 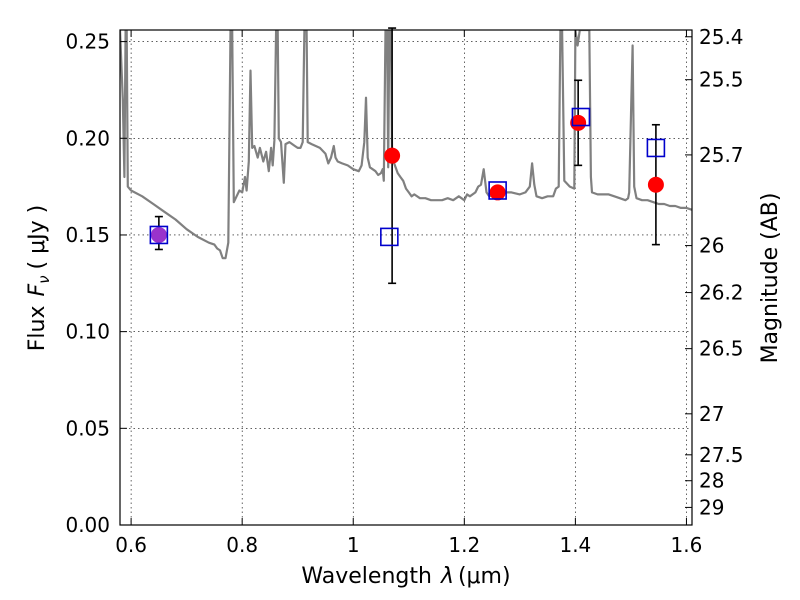 I want to click on y-axis-label: FluxFν( μJy ), so click(x=39, y=278).